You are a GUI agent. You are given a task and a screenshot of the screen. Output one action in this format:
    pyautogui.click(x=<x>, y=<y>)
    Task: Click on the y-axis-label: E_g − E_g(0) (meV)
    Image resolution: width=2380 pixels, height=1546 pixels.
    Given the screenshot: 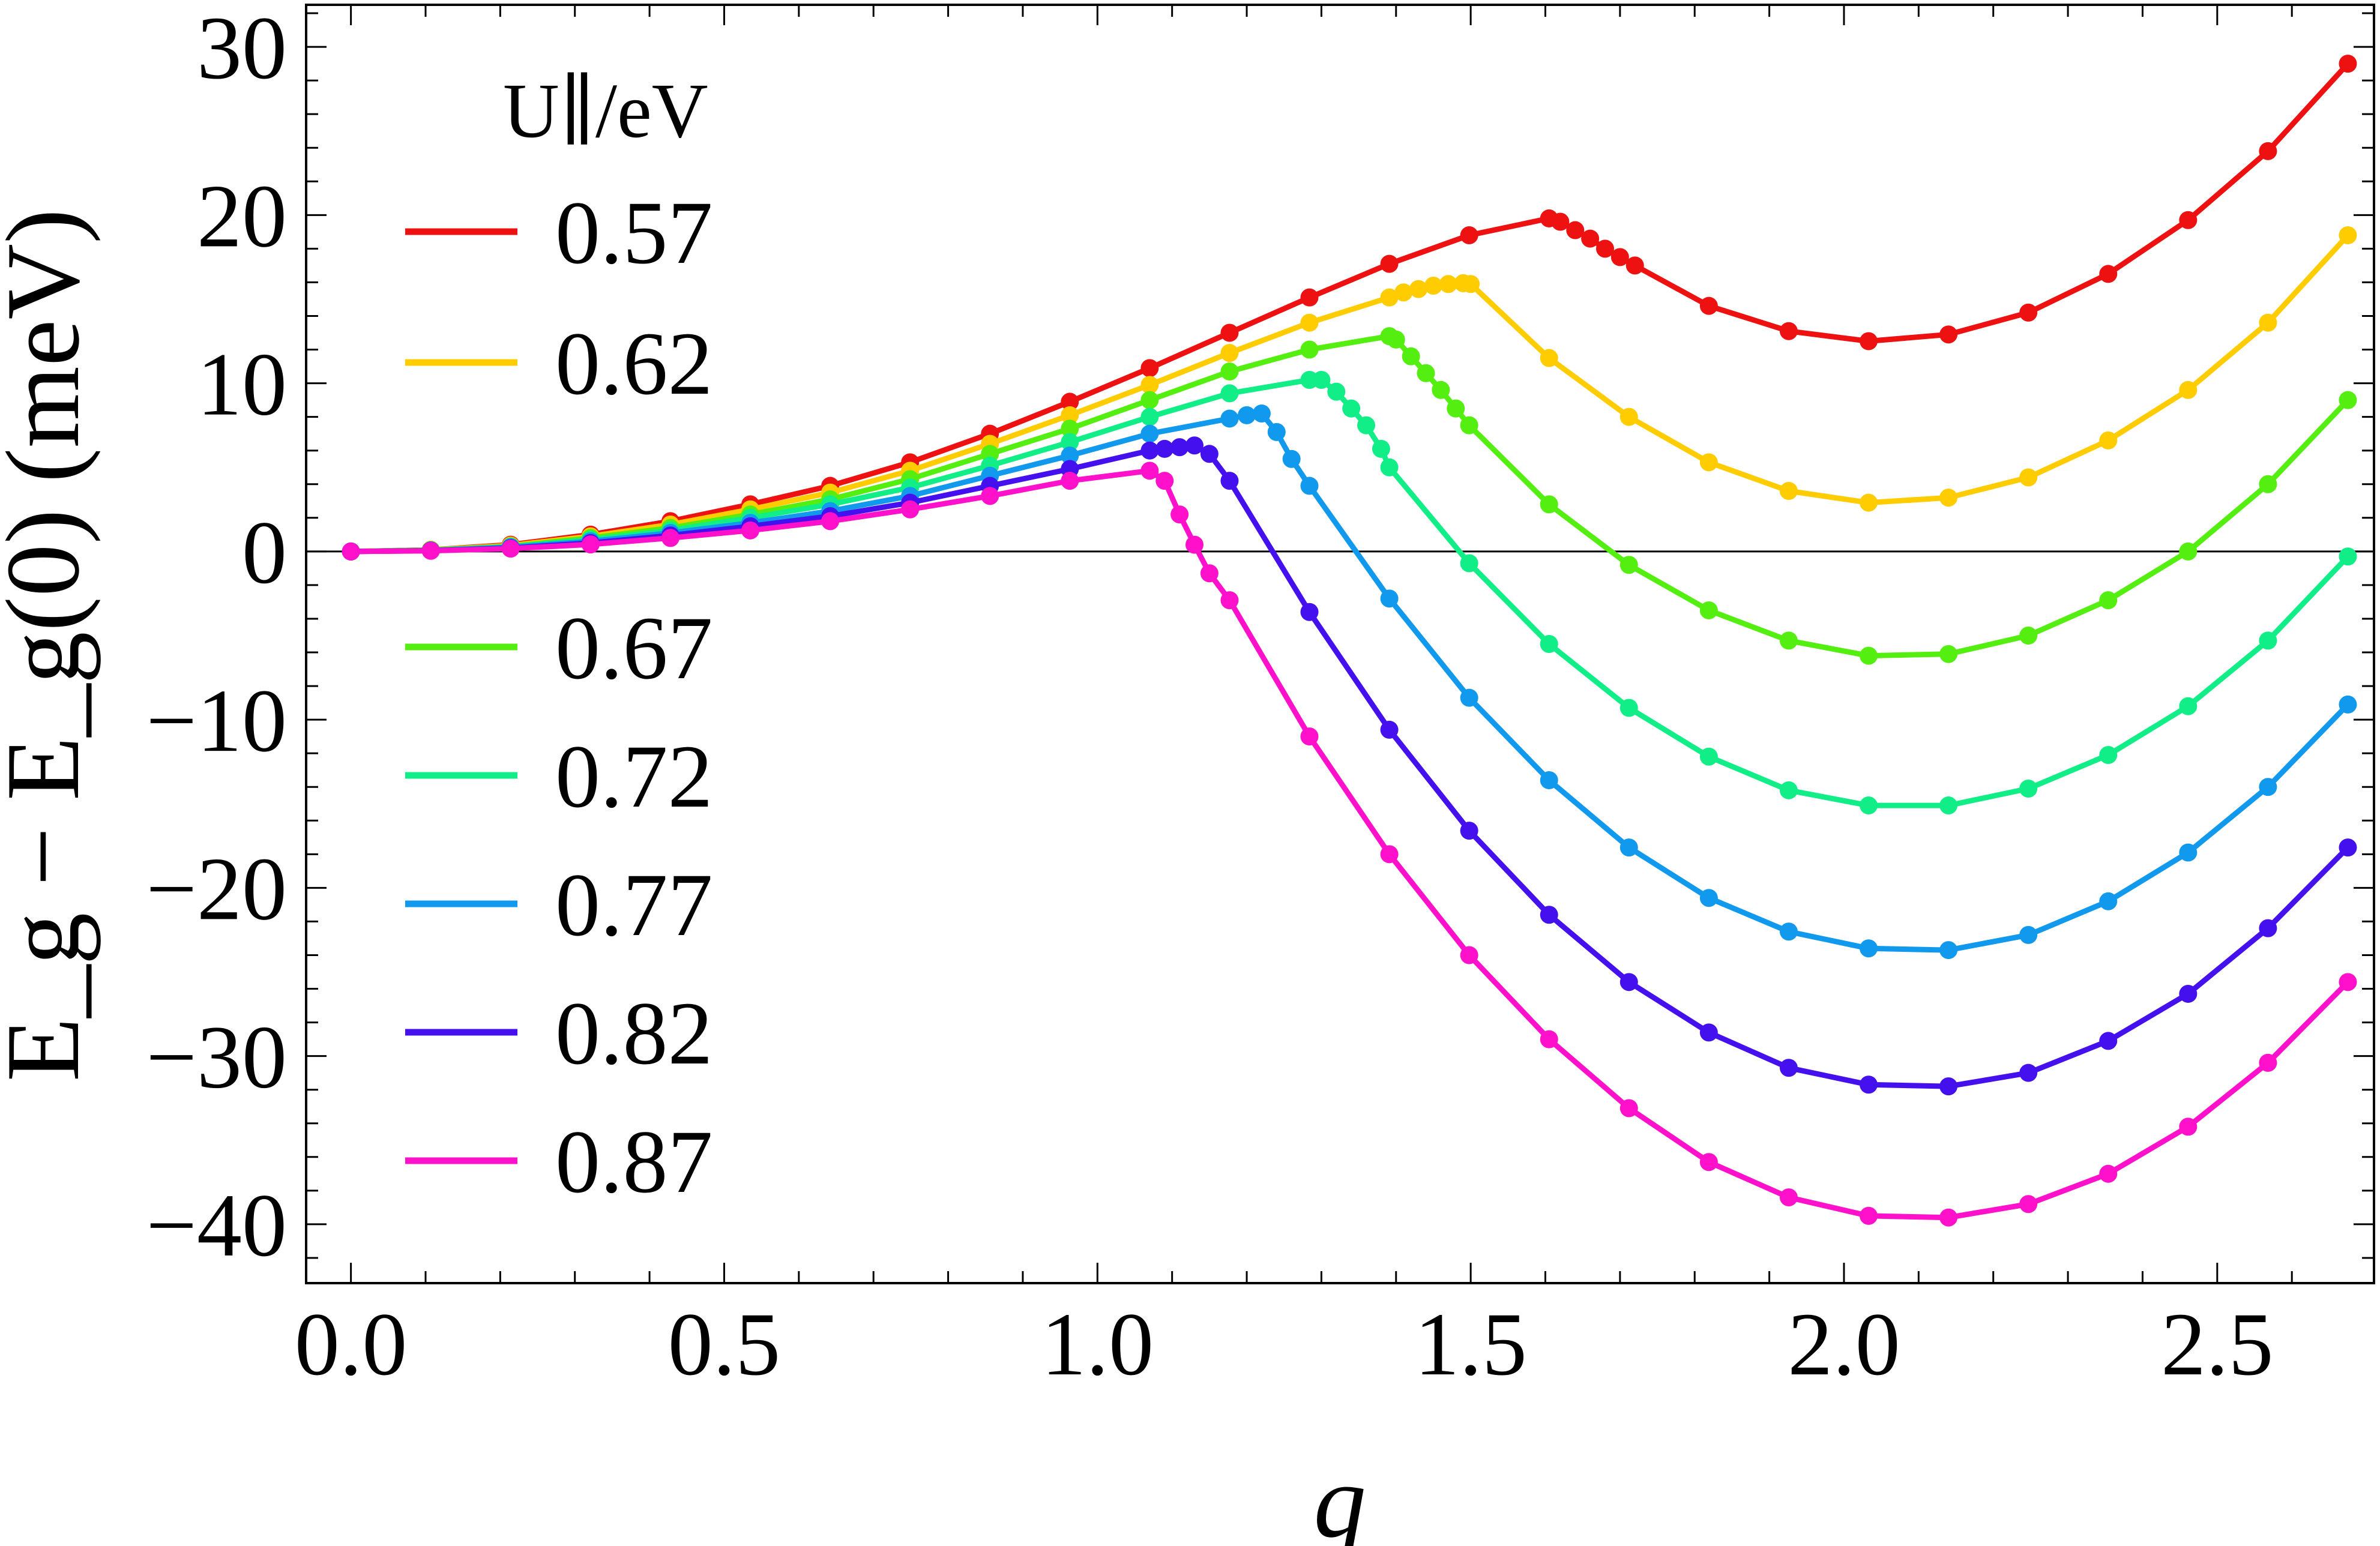 What is the action you would take?
    pyautogui.click(x=51, y=645)
    